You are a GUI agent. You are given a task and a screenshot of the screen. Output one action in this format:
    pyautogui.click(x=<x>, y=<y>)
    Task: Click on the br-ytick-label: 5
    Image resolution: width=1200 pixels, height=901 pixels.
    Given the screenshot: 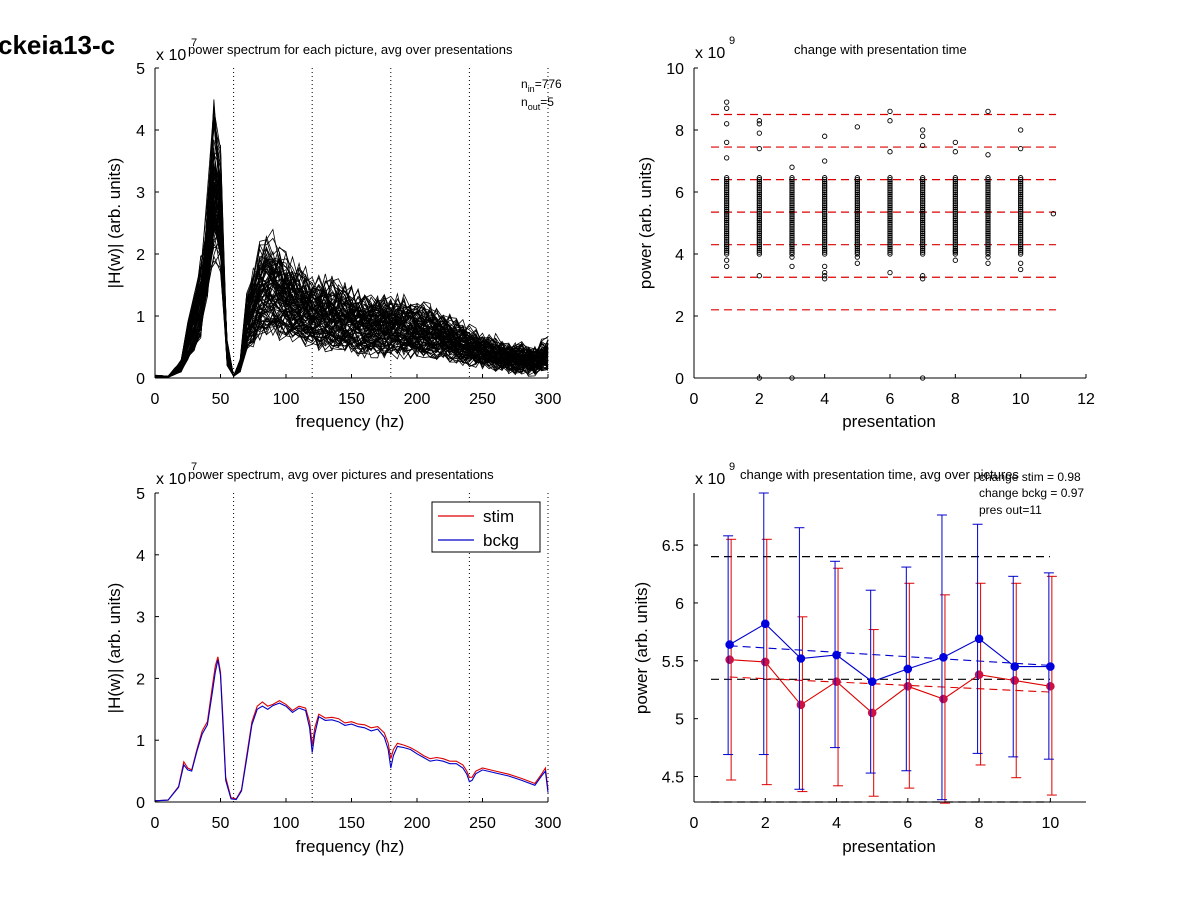 What is the action you would take?
    pyautogui.click(x=679, y=720)
    